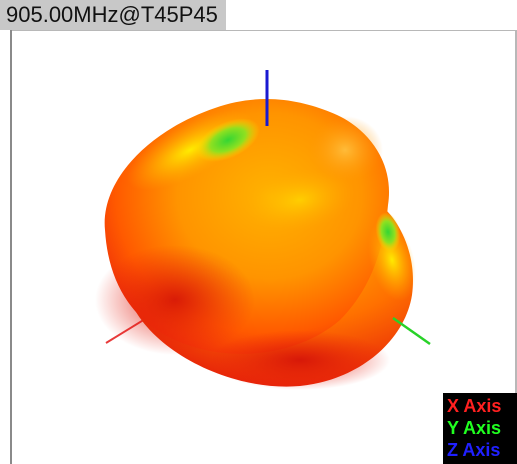 Image resolution: width=517 pixels, height=464 pixels. I want to click on viewport-frame-right, so click(516, 247).